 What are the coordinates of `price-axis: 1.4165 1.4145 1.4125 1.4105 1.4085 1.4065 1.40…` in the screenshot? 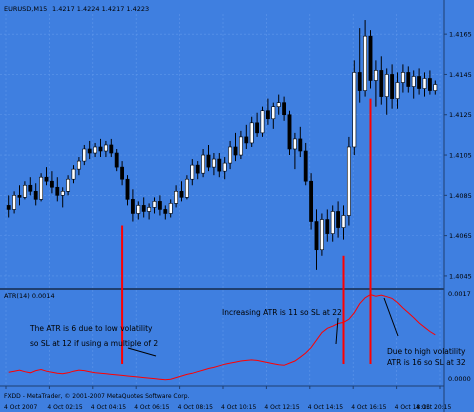 It's located at (458, 155).